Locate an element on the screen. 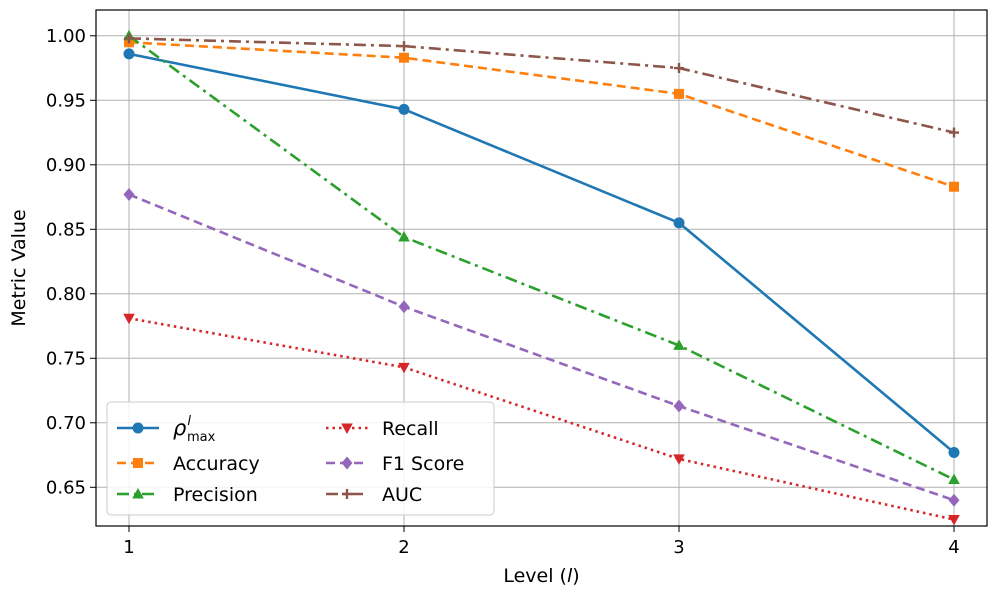 This screenshot has height=595, width=997. legend-label-base: ρ is located at coordinates (180, 428).